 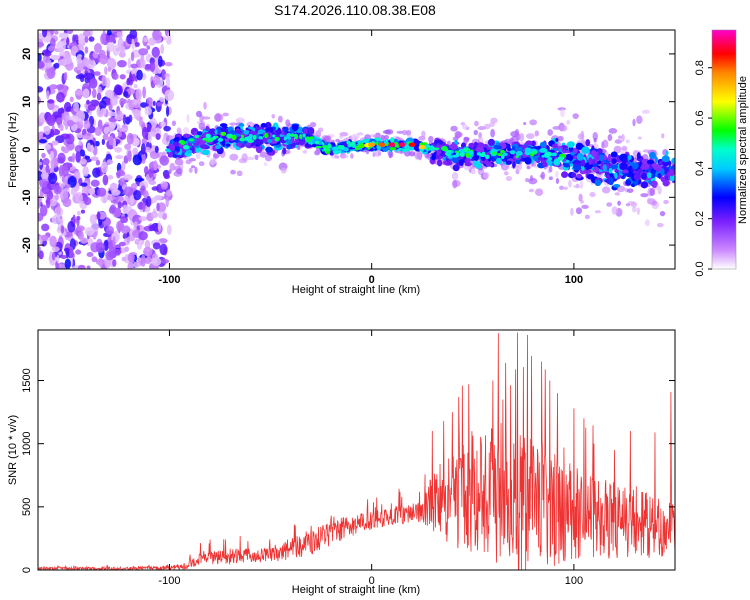 I want to click on spectrum-y-tick-label: 20, so click(x=27, y=54).